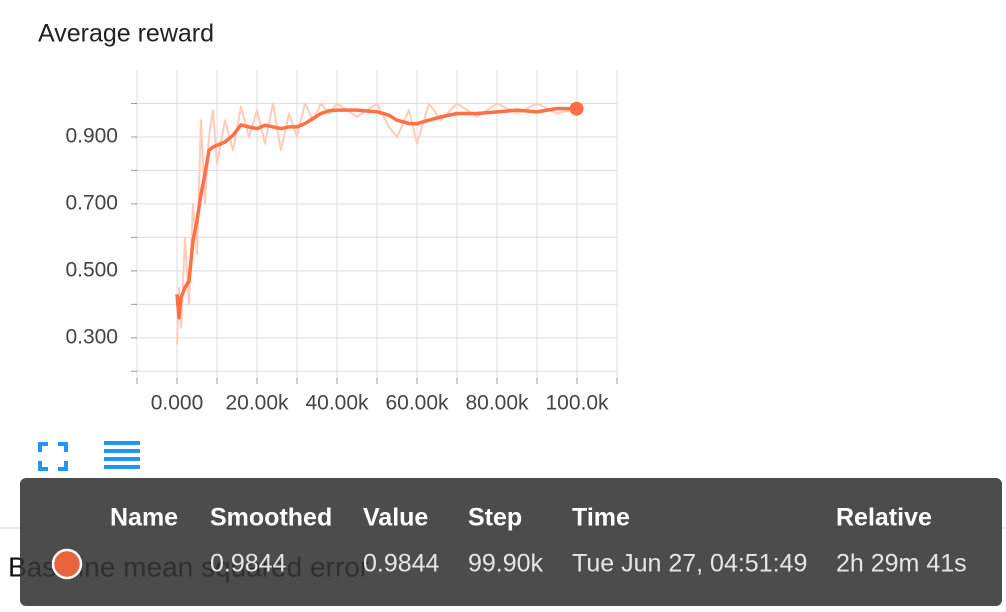 The width and height of the screenshot is (1006, 612). What do you see at coordinates (689, 564) in the screenshot?
I see `tooltip-cell: Tue Jun 27, 04:51:49` at bounding box center [689, 564].